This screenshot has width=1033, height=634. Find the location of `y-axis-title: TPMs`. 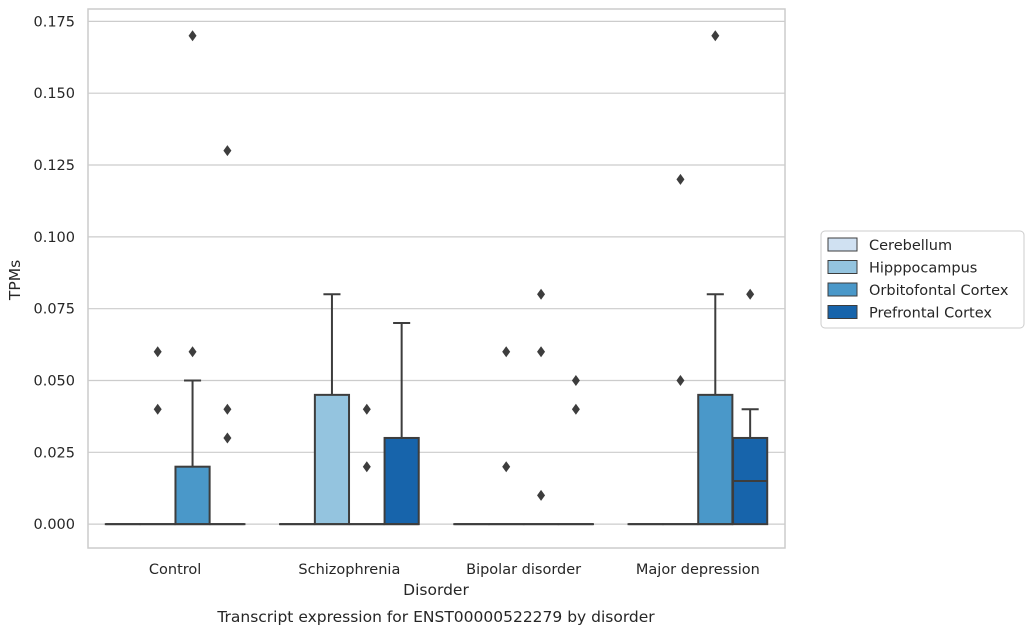

y-axis-title: TPMs is located at coordinates (15, 280).